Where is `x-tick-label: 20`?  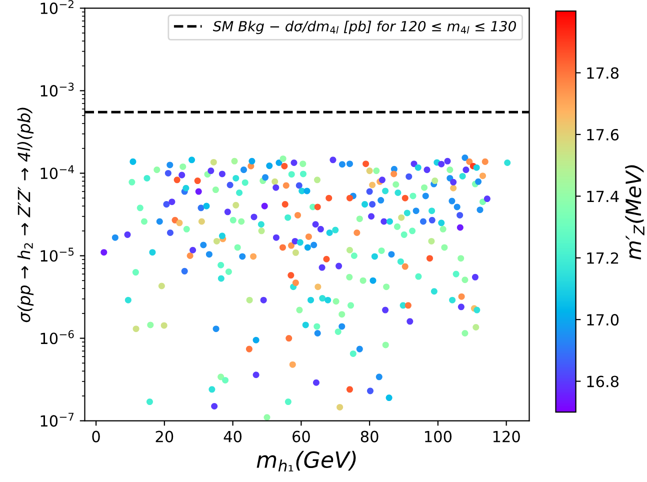 x-tick-label: 20 is located at coordinates (165, 436).